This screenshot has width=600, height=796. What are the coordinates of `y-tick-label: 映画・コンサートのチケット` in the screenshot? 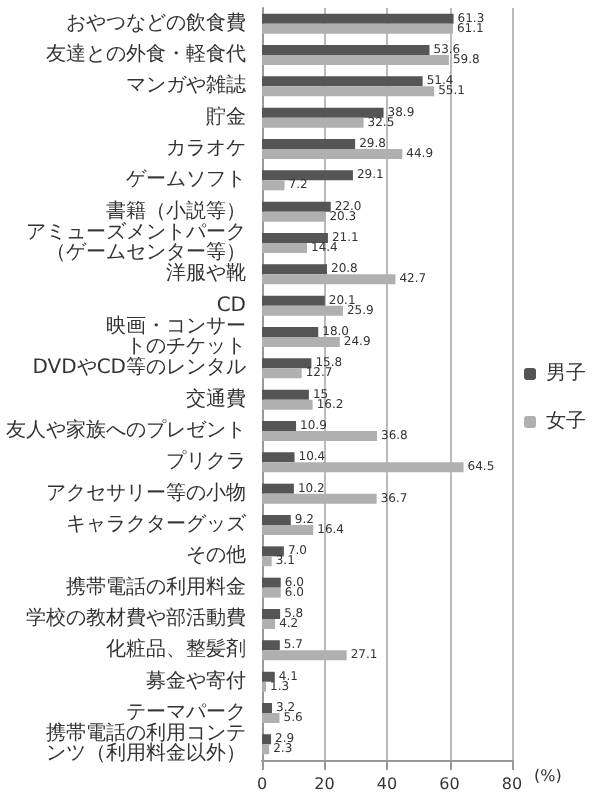 It's located at (176, 336).